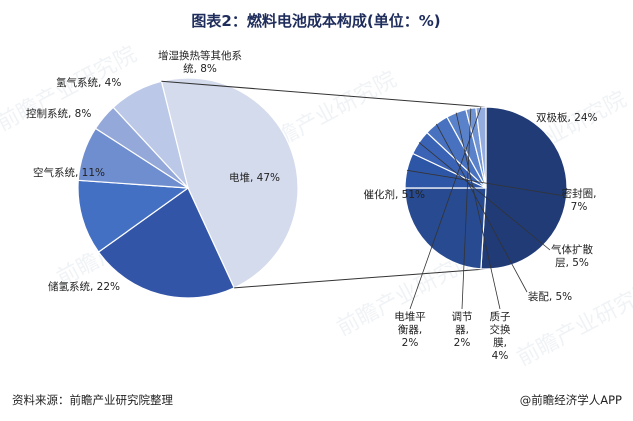 This screenshot has width=633, height=421. I want to click on leader-assembly, so click(482, 208).